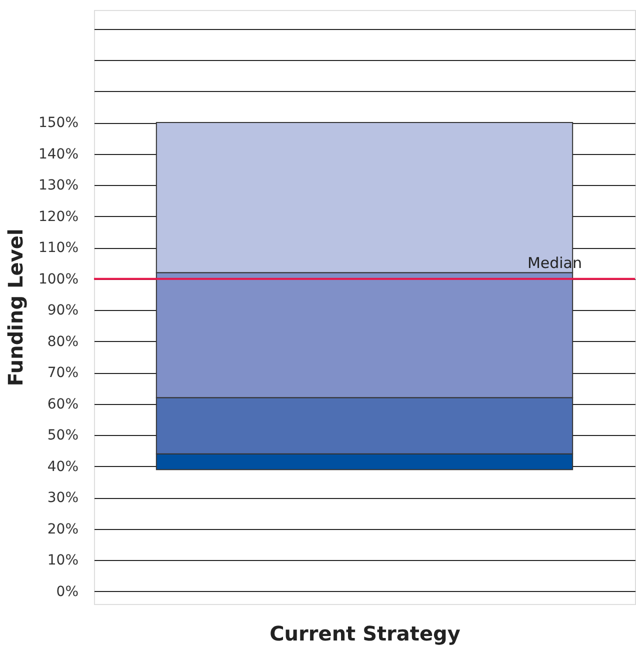 Image resolution: width=636 pixels, height=649 pixels. Describe the element at coordinates (62, 310) in the screenshot. I see `y-tick-label: 90%` at that location.